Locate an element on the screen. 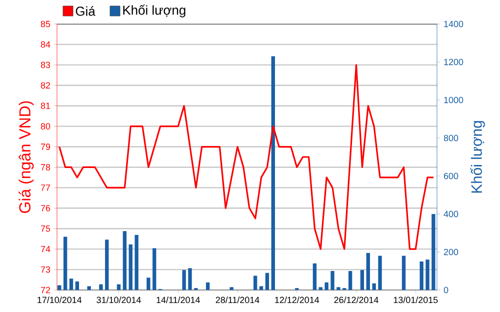 The width and height of the screenshot is (500, 312). y2-tick-label: 0 is located at coordinates (446, 290).